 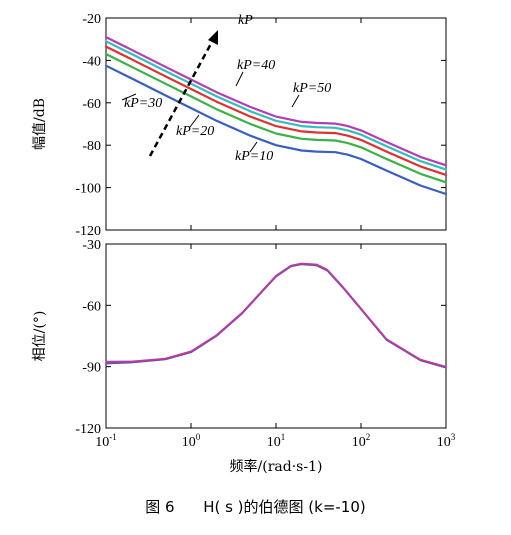 I want to click on label-kp50: kP=50, so click(x=312, y=88).